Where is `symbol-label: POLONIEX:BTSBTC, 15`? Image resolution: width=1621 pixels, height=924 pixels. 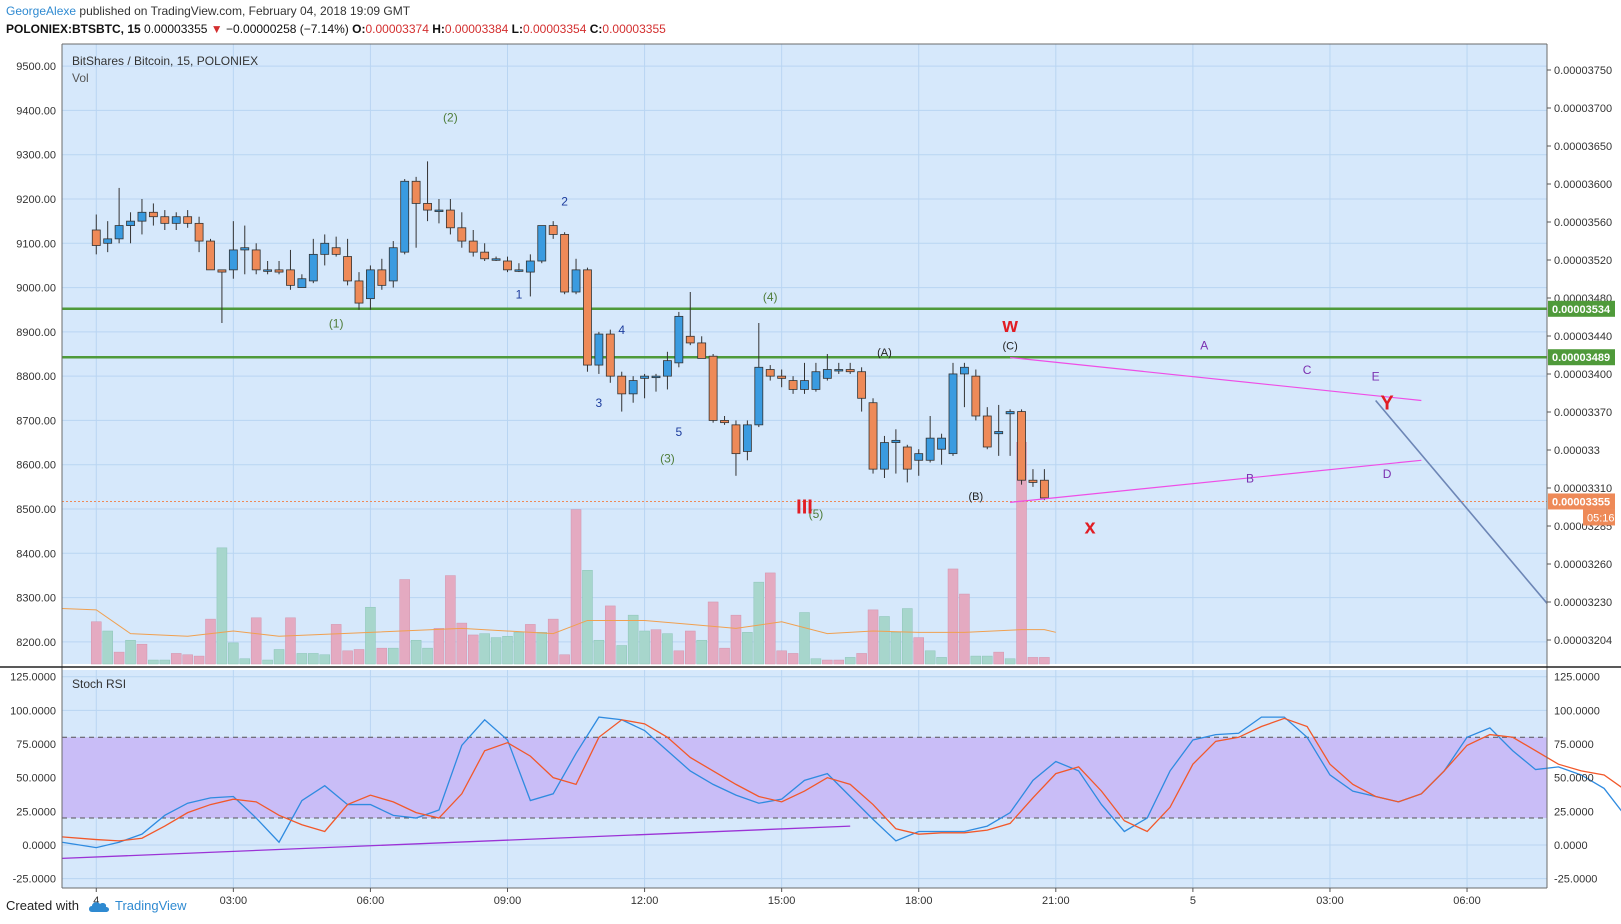 symbol-label: POLONIEX:BTSBTC, 15 is located at coordinates (73, 29).